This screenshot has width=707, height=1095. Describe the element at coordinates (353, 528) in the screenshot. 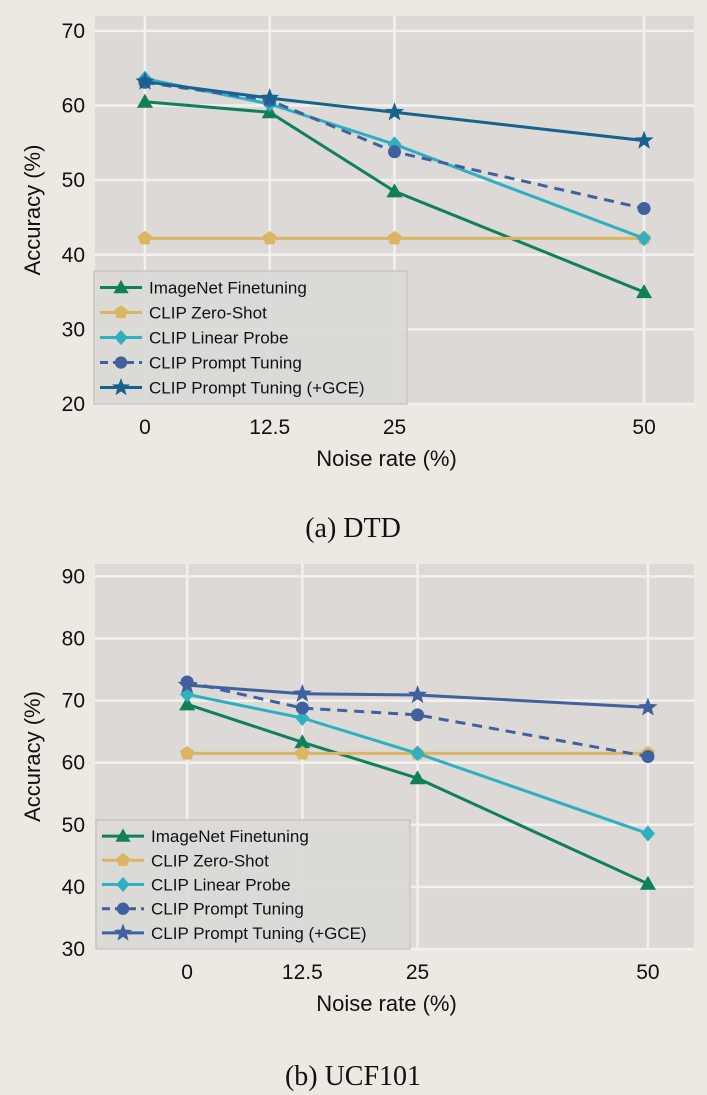

I see `figure-caption: (a) DTD` at that location.